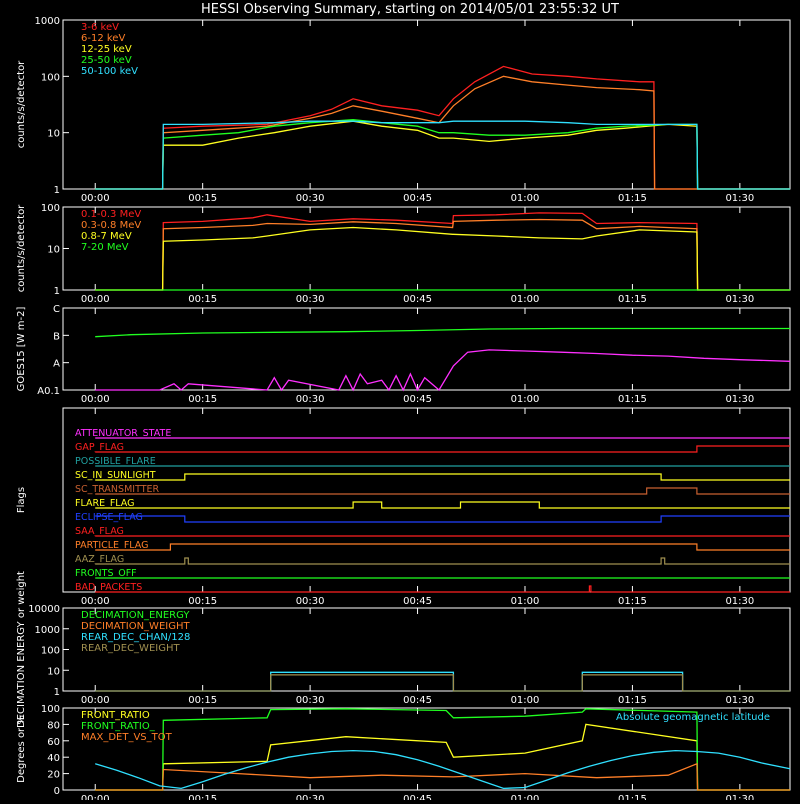 This screenshot has width=800, height=804. What do you see at coordinates (99, 447) in the screenshot?
I see `flag-label: GAP_FLAG` at bounding box center [99, 447].